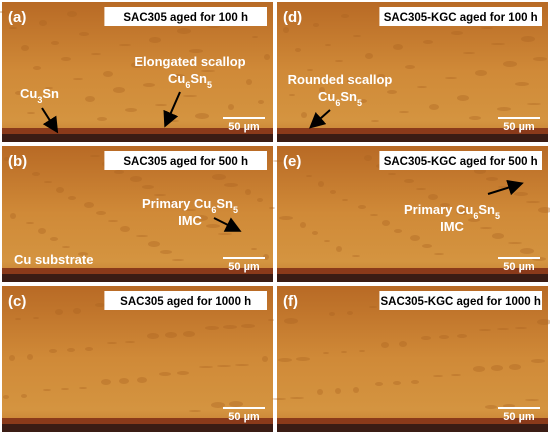 Image resolution: width=550 pixels, height=434 pixels. Describe the element at coordinates (190, 220) in the screenshot. I see `annotation: IMC` at that location.